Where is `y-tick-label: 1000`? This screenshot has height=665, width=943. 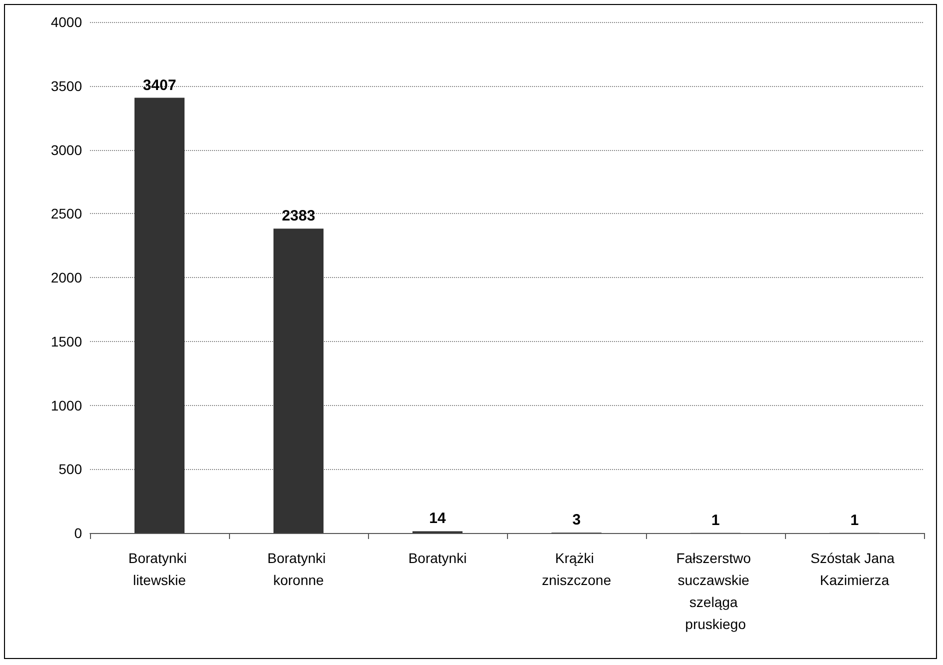
y-tick-label: 1000 is located at coordinates (66, 405).